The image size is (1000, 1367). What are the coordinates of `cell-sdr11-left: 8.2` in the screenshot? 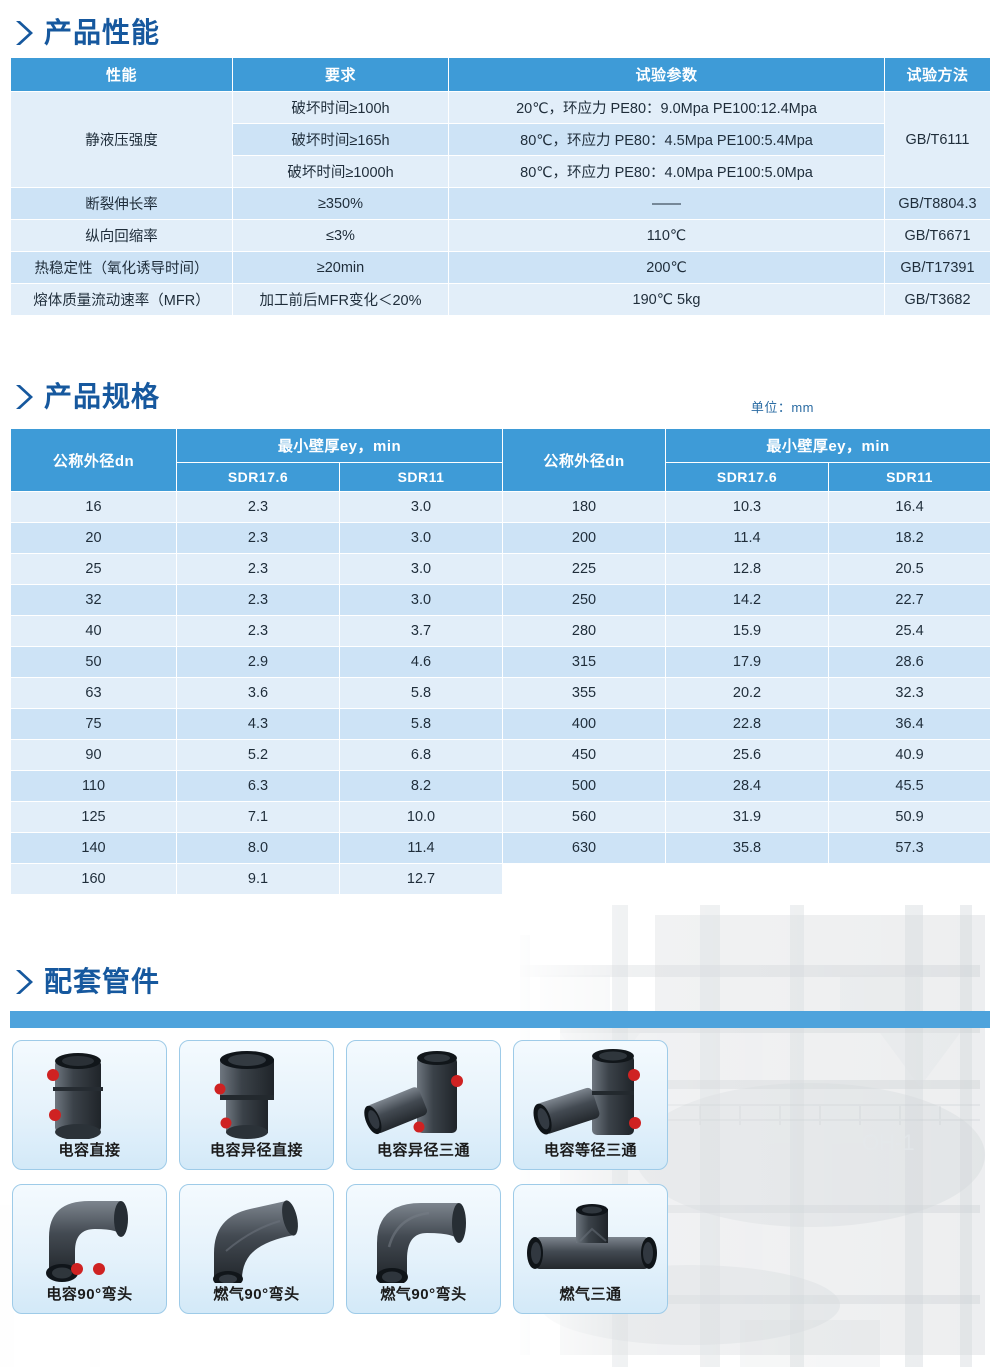 It's located at (421, 786).